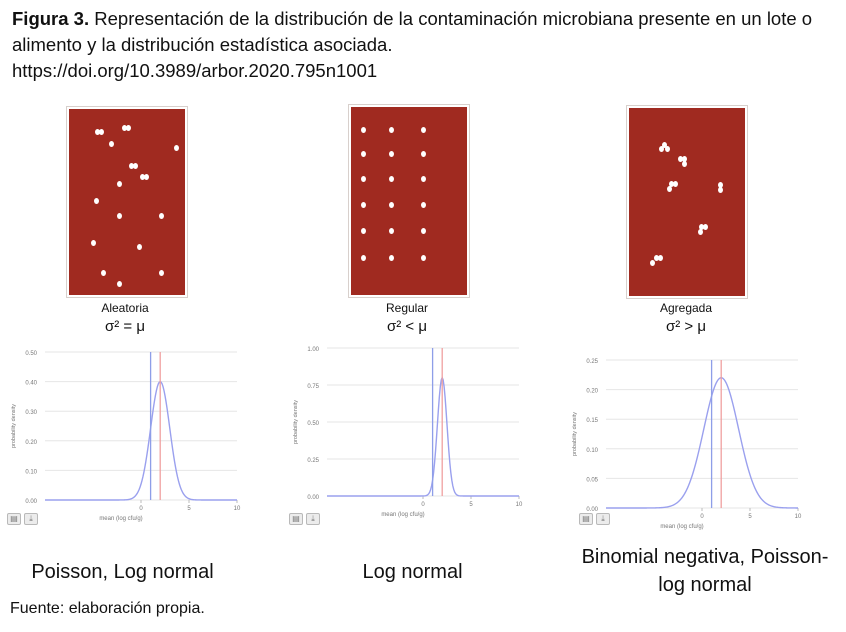  I want to click on y-tick-label: 0.75, so click(313, 387).